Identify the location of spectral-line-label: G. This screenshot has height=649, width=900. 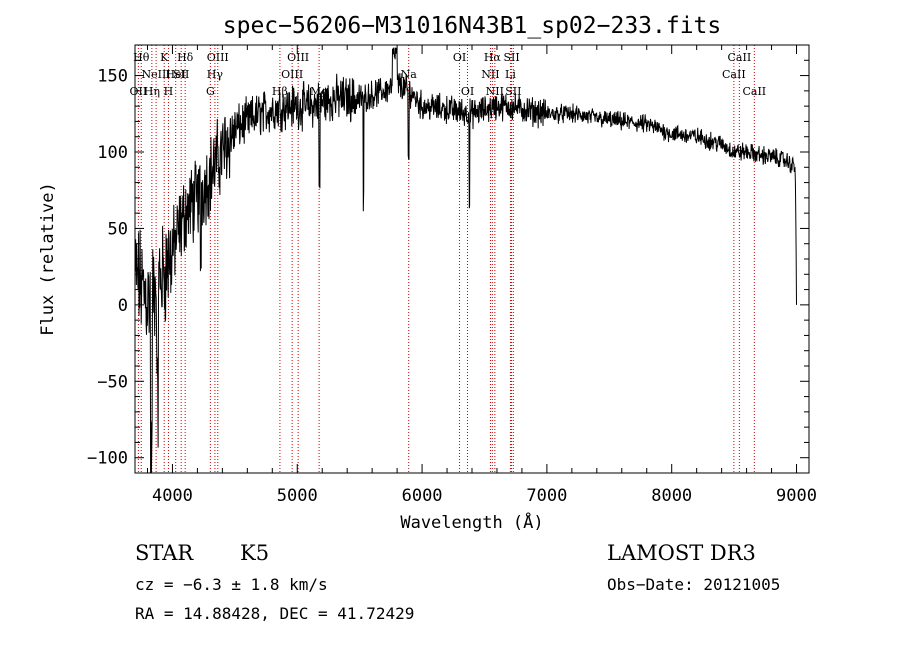
(210, 91).